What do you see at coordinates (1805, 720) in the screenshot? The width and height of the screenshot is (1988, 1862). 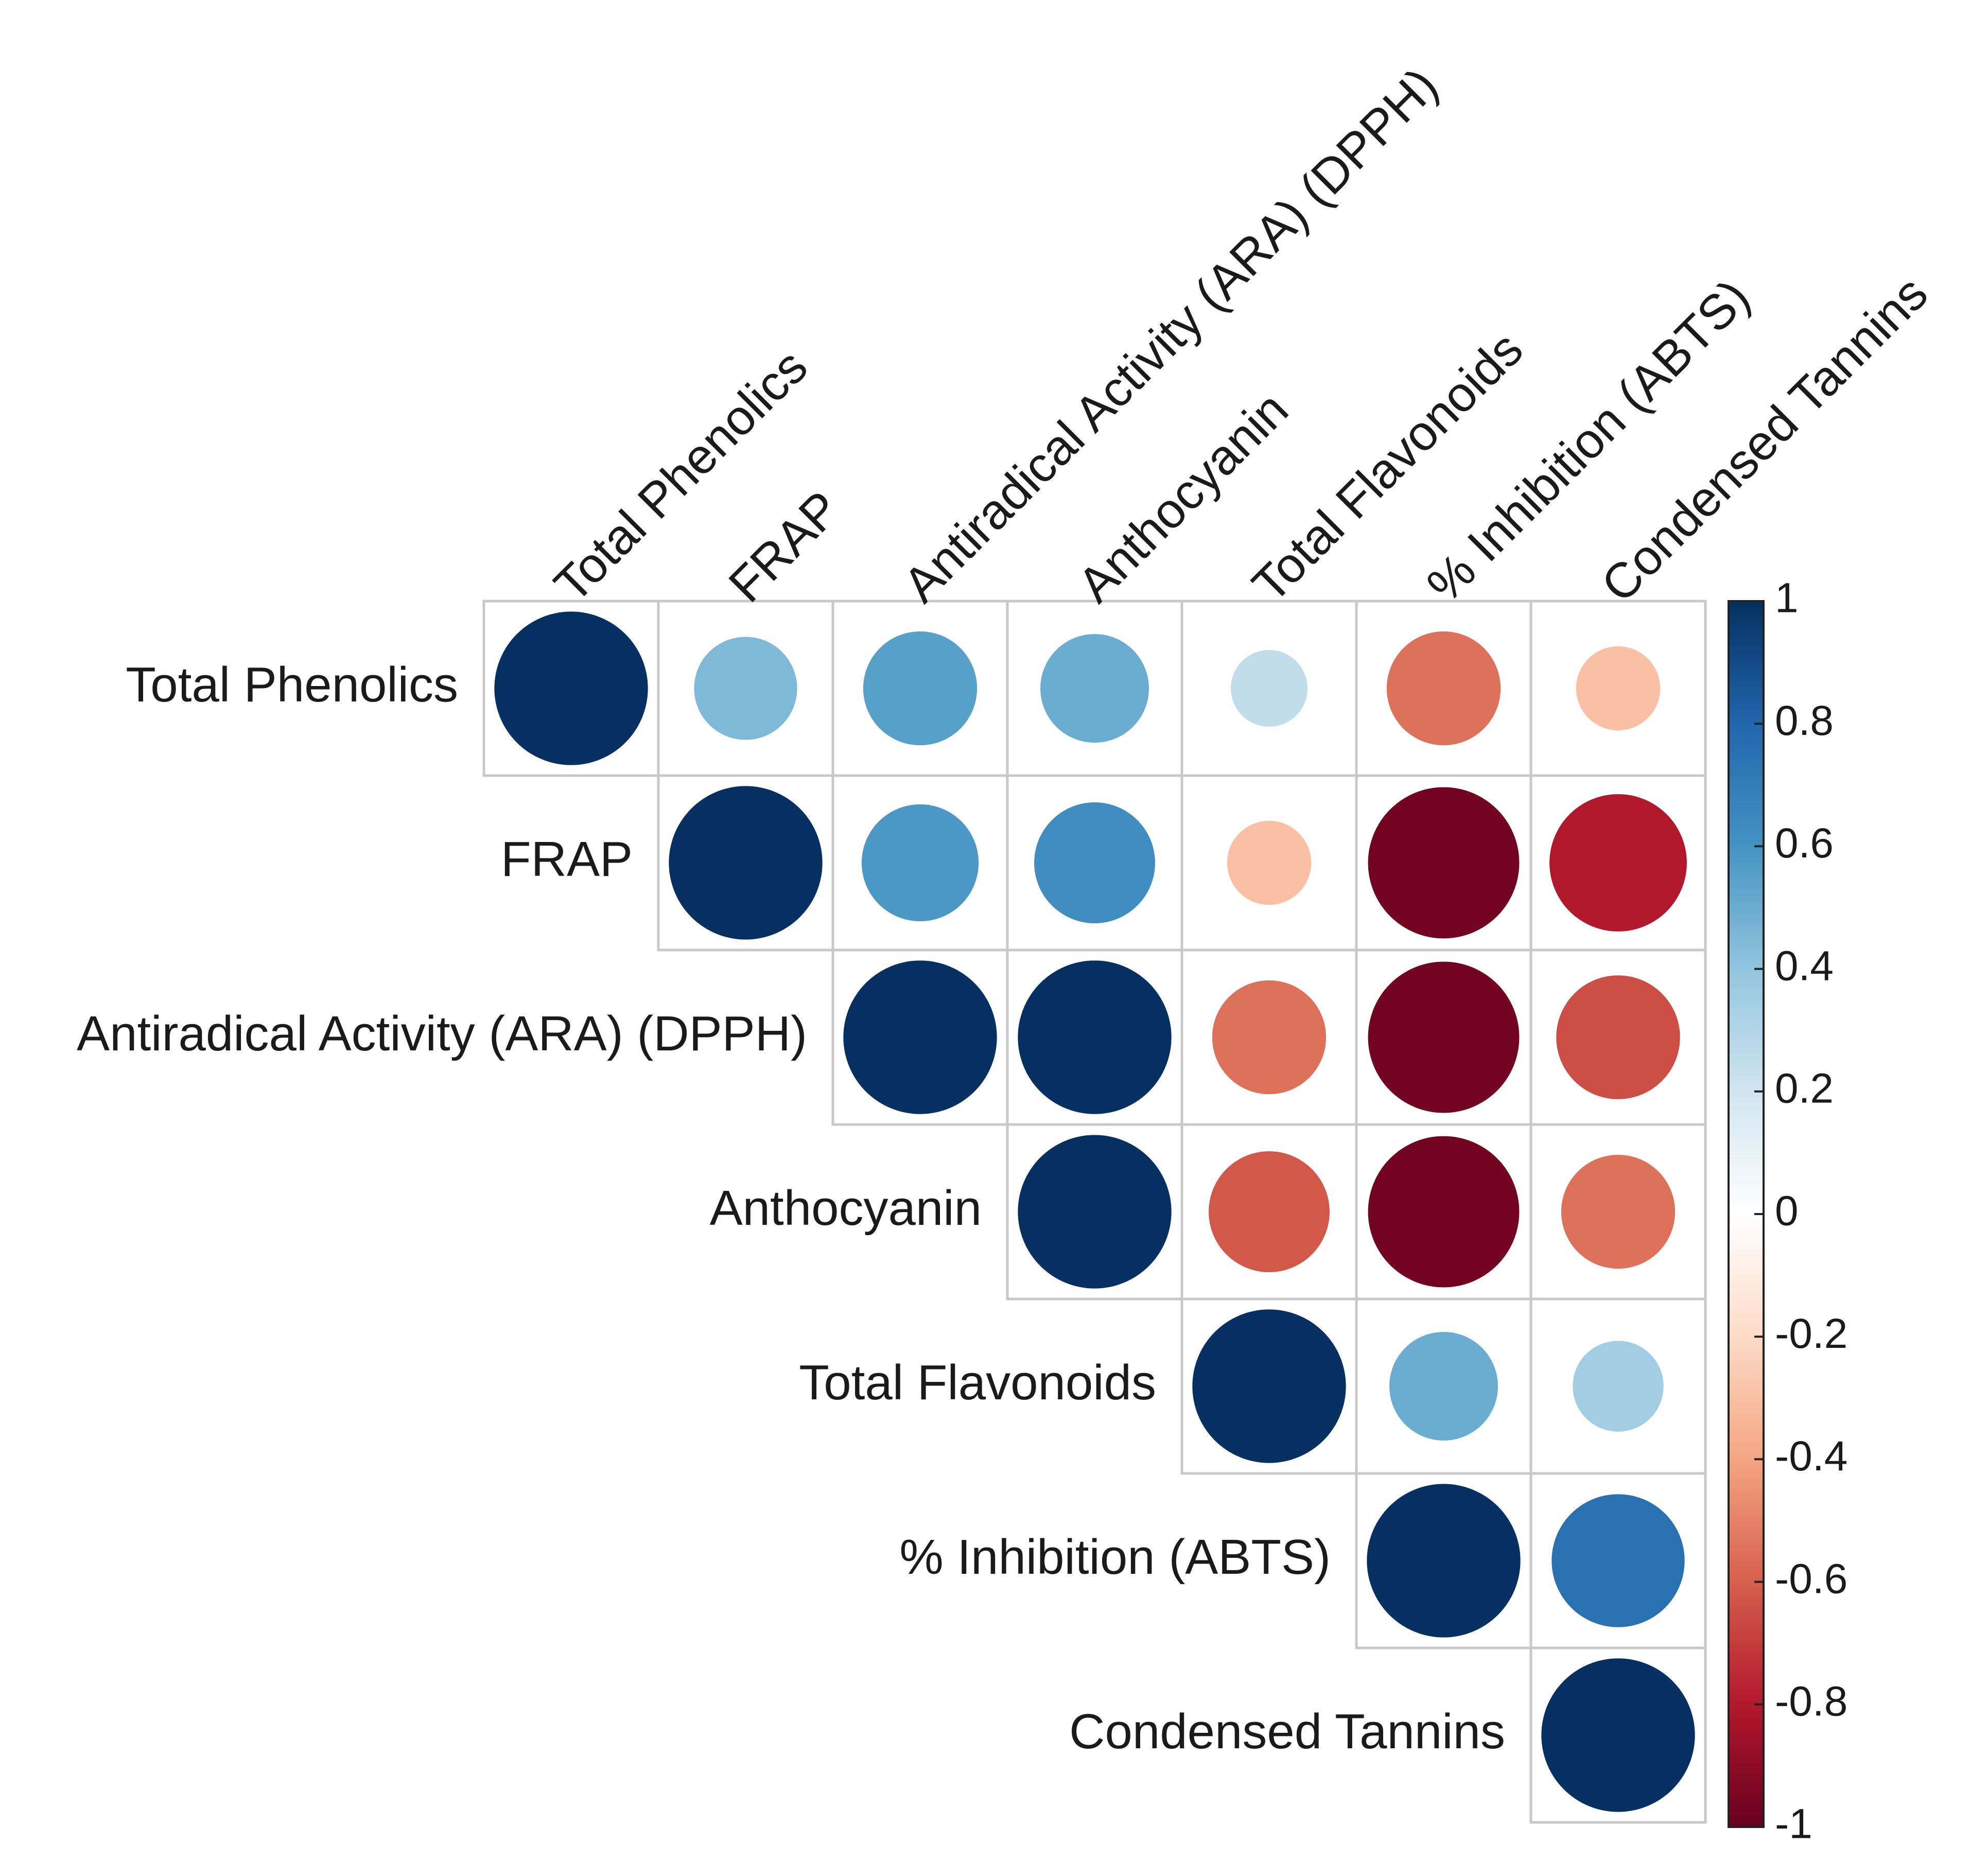 I see `colorbar-tick-label-1: 0.8` at bounding box center [1805, 720].